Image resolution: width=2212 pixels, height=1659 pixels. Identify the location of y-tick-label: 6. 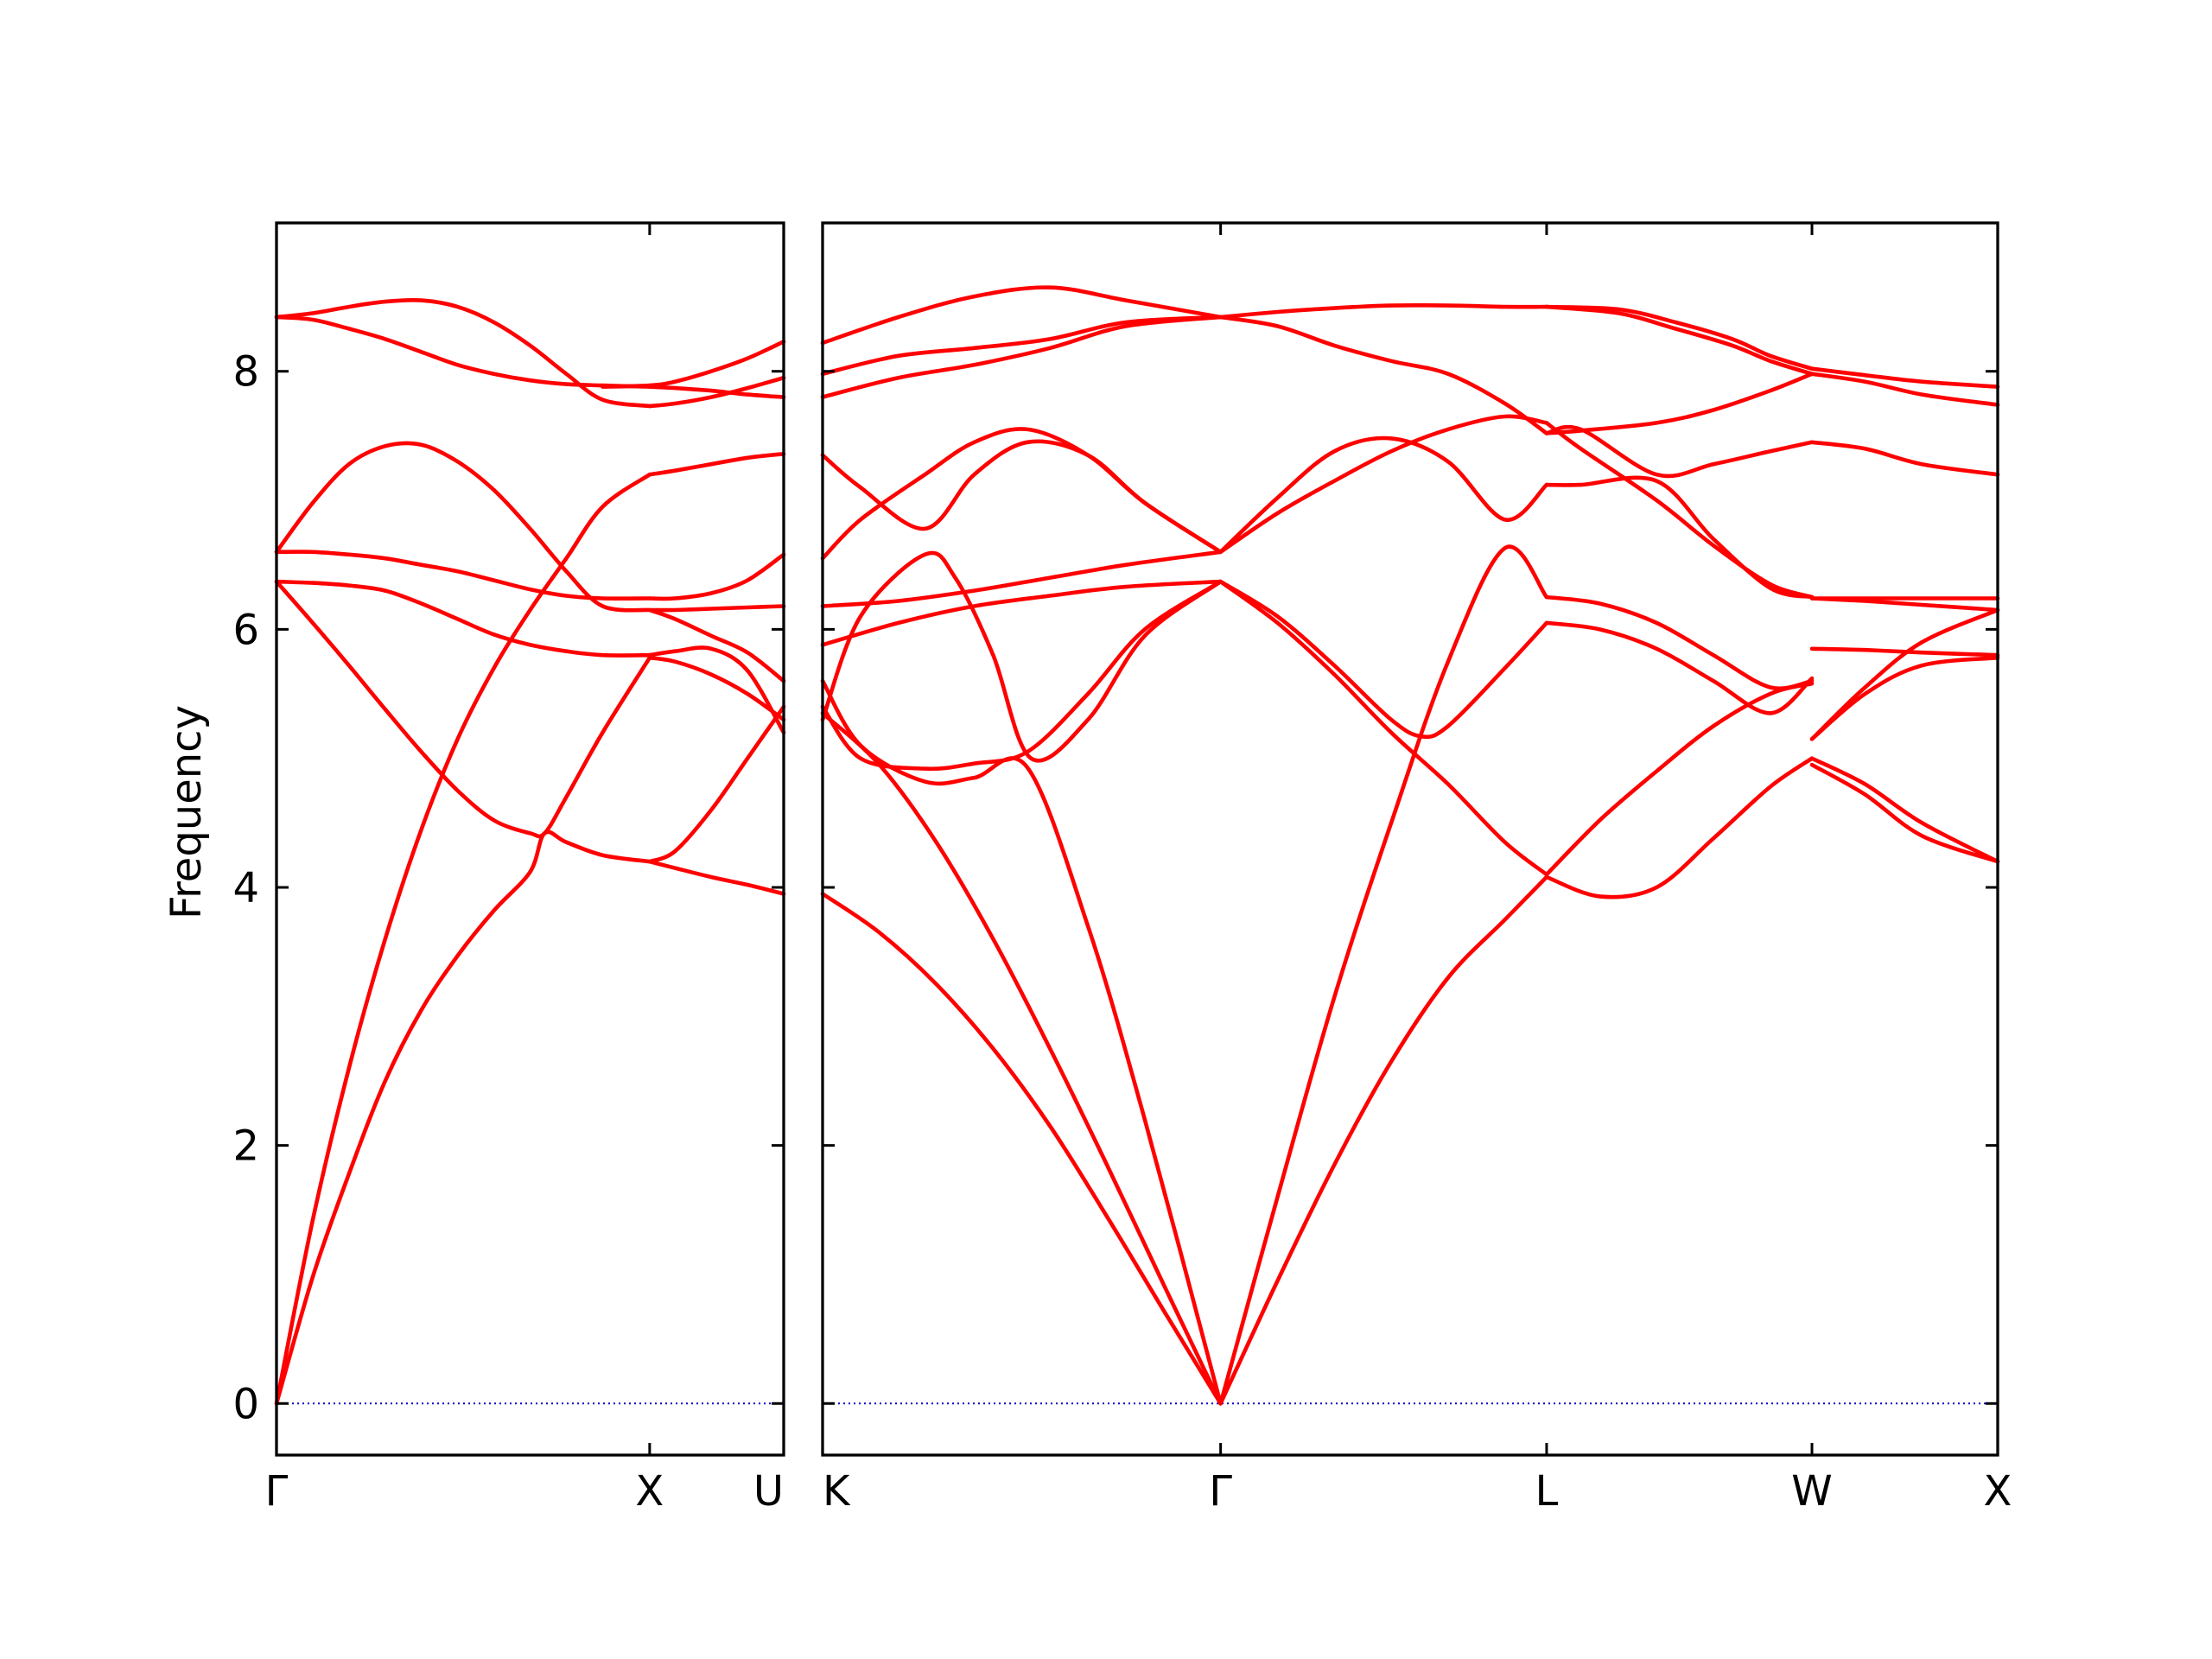
(245, 630).